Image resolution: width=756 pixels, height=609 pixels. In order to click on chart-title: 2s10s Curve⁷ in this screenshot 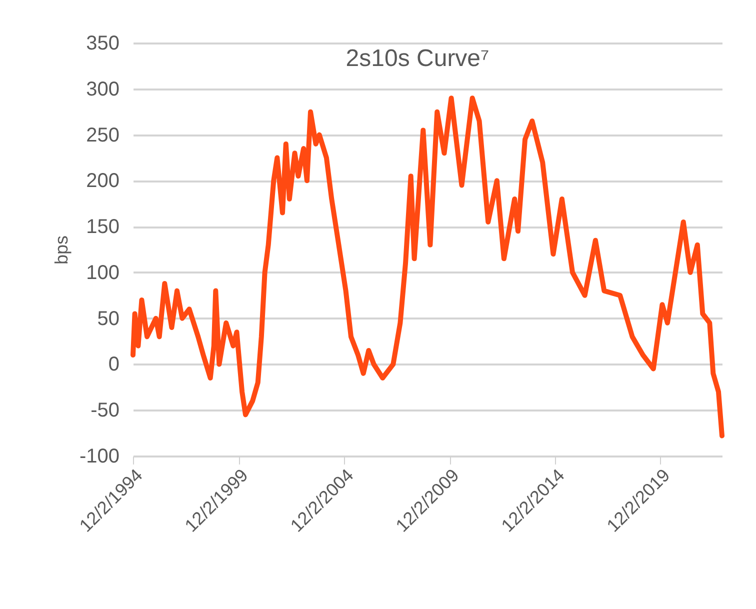, I will do `click(418, 58)`.